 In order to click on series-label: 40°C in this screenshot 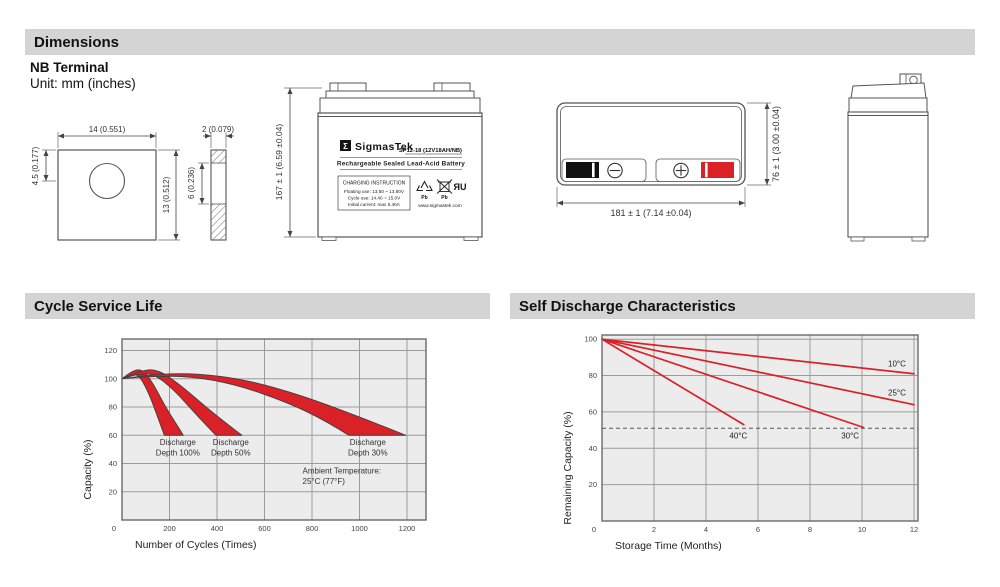, I will do `click(738, 435)`.